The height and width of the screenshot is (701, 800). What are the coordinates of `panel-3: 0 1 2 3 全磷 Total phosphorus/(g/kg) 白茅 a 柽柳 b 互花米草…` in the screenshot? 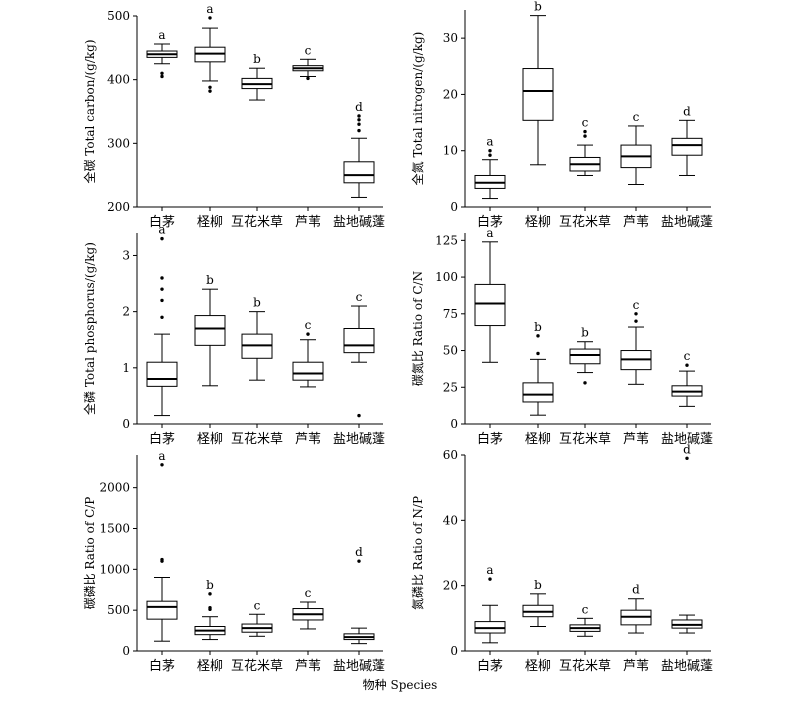 It's located at (233, 335).